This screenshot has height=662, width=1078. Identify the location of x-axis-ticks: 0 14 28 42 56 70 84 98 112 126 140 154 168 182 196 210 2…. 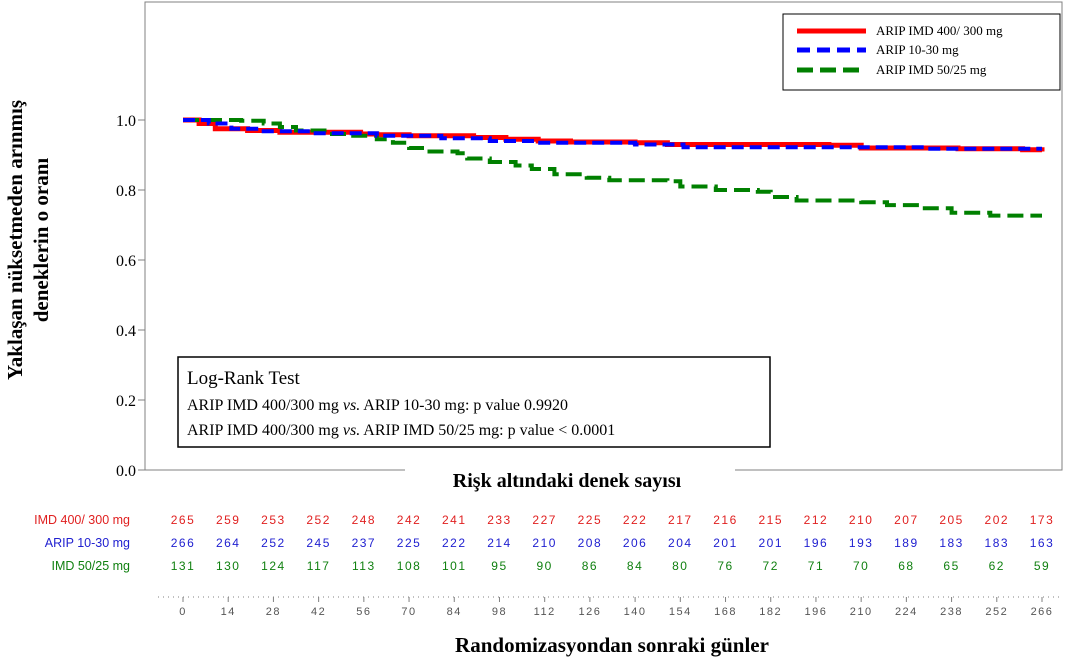
(609, 607).